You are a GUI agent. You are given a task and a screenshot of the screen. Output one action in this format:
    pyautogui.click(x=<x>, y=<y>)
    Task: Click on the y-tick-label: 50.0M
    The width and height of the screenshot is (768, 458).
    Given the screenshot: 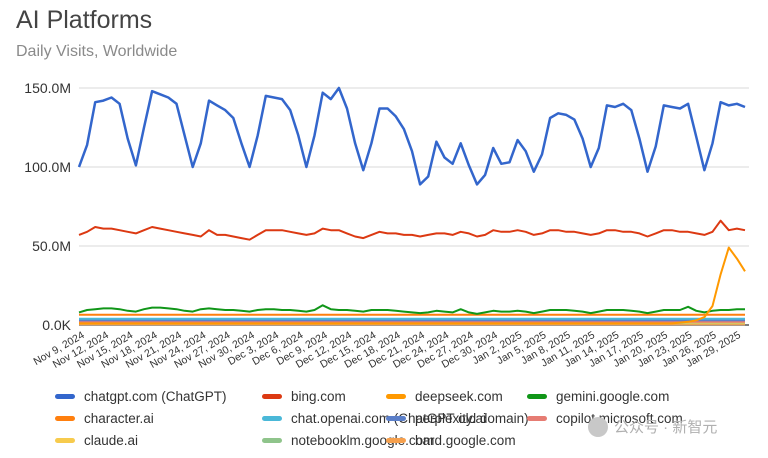 What is the action you would take?
    pyautogui.click(x=51, y=246)
    